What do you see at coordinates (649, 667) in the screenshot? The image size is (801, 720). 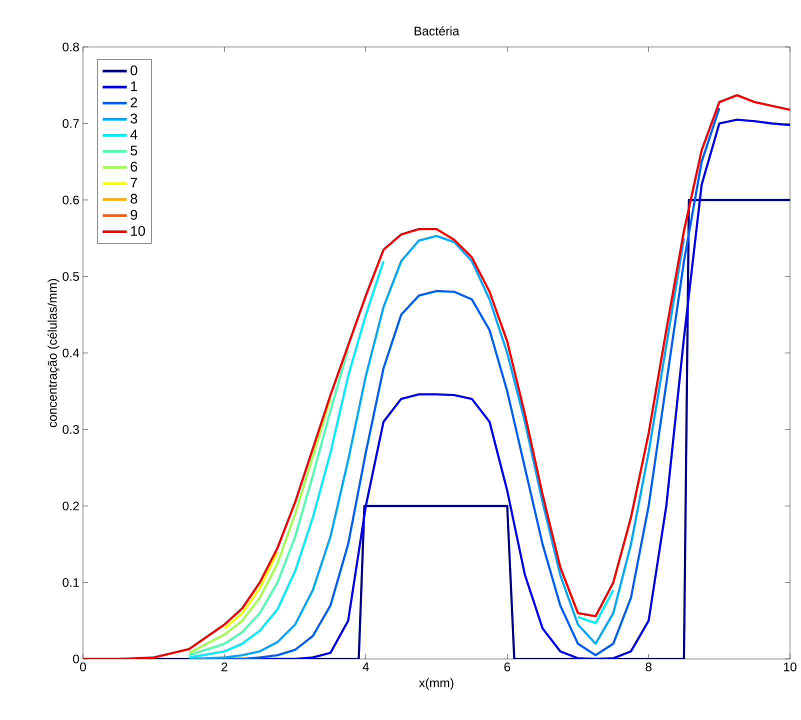 I see `x-tick-label: 8` at bounding box center [649, 667].